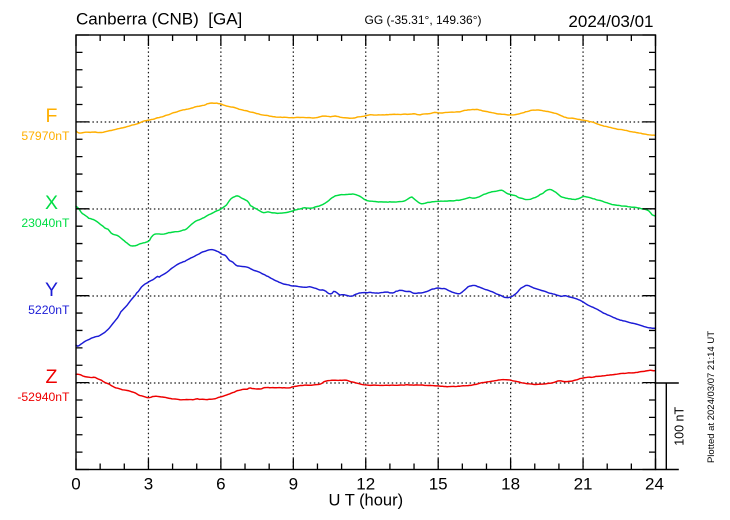  What do you see at coordinates (159, 18) in the screenshot?
I see `svg-text: Canberra (CNB) [GA]` at bounding box center [159, 18].